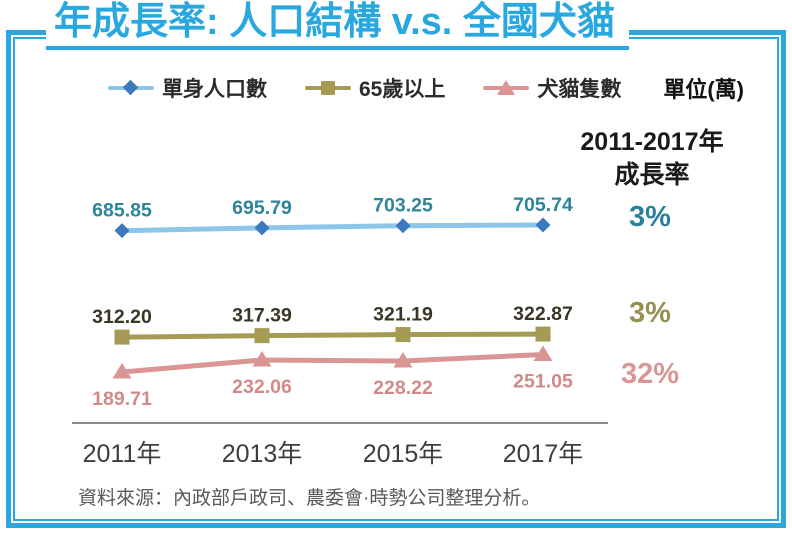 This screenshot has width=792, height=539. I want to click on unit-label: 單位(萬), so click(704, 89).